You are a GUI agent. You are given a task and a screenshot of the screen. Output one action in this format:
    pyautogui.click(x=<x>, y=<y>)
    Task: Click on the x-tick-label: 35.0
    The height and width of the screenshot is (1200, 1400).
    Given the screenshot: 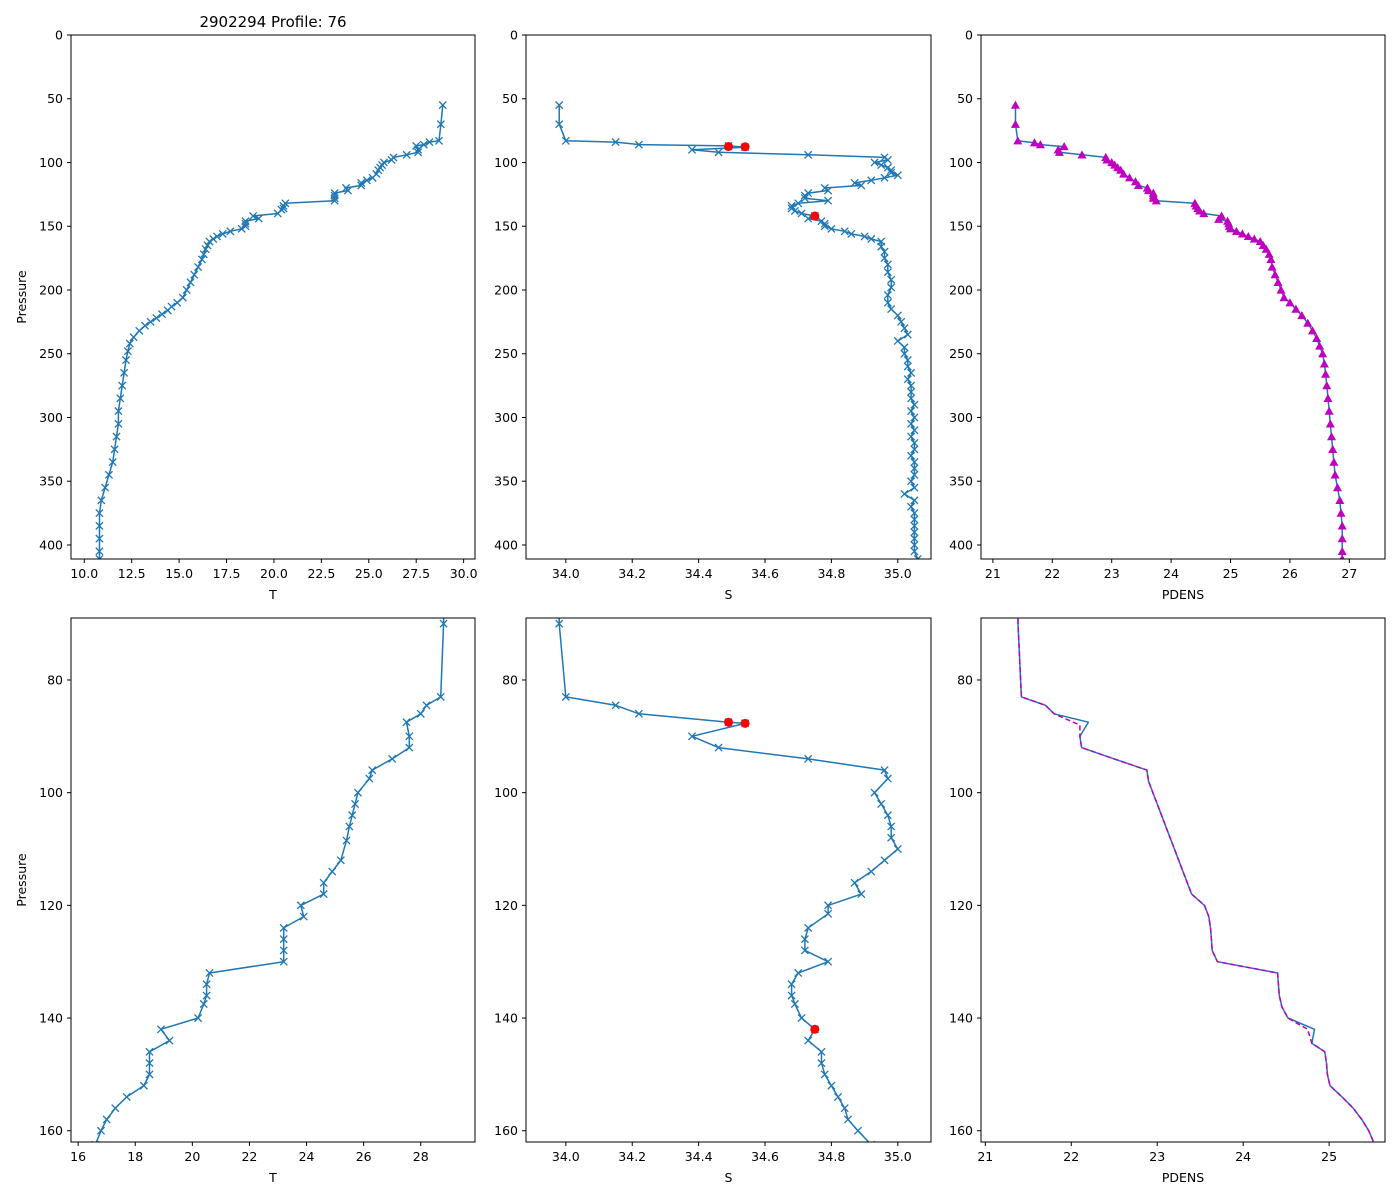 What is the action you would take?
    pyautogui.click(x=898, y=573)
    